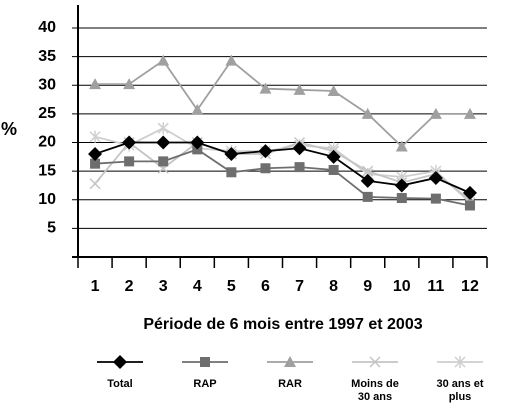 The width and height of the screenshot is (522, 408). I want to click on x-tick-label: 3, so click(163, 286).